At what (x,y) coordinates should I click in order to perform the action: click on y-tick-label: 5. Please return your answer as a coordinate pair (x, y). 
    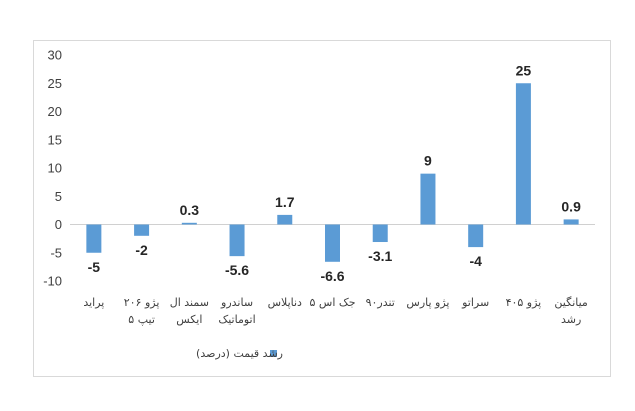
    Looking at the image, I should click on (58, 196).